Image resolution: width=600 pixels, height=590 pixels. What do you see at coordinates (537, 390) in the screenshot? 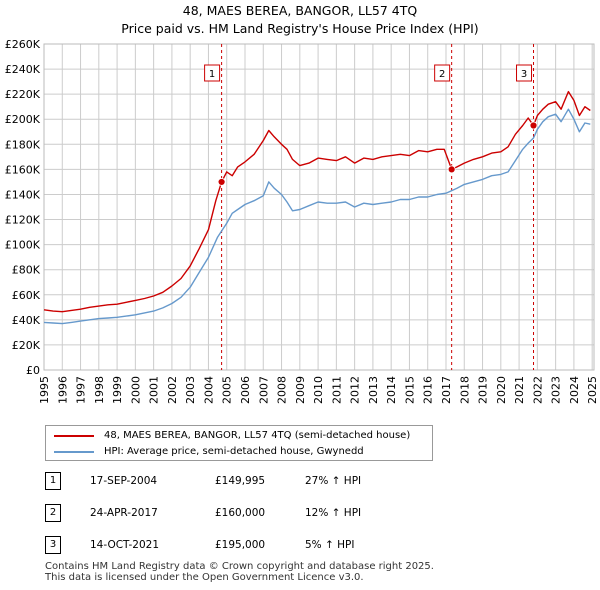
I see `x-tick-label: 2022` at bounding box center [537, 390].